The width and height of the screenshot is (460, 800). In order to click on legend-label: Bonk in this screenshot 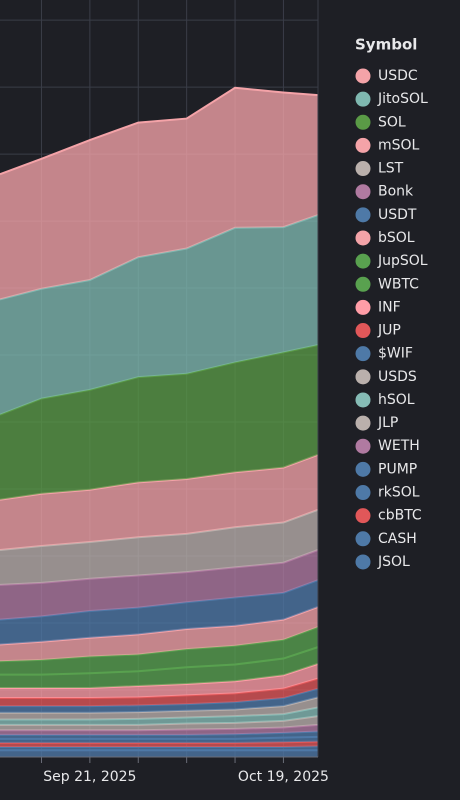, I will do `click(396, 192)`.